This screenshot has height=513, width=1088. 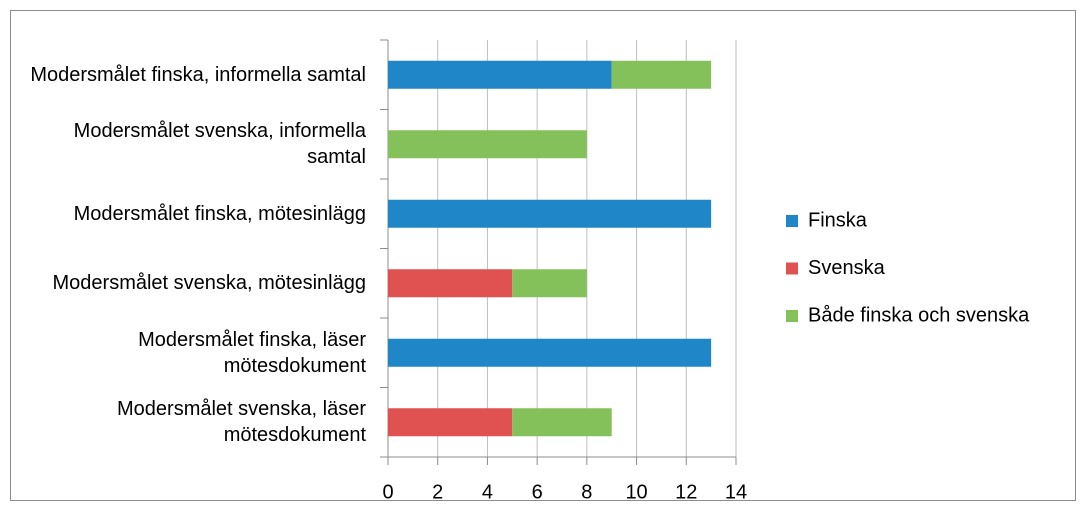 I want to click on x-tick-label: 0, so click(x=387, y=492).